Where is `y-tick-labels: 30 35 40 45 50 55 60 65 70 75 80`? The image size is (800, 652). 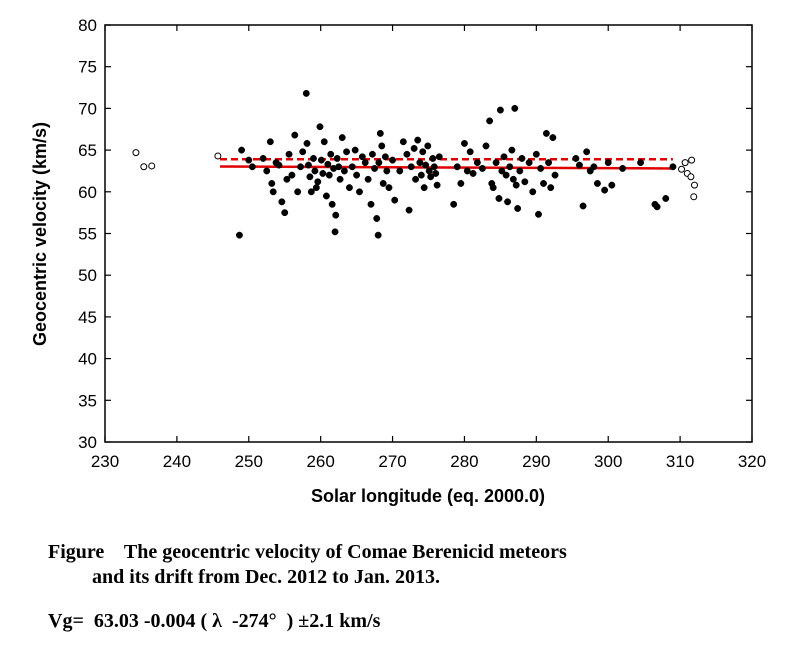 y-tick-labels: 30 35 40 45 50 55 60 65 70 75 80 is located at coordinates (87, 234).